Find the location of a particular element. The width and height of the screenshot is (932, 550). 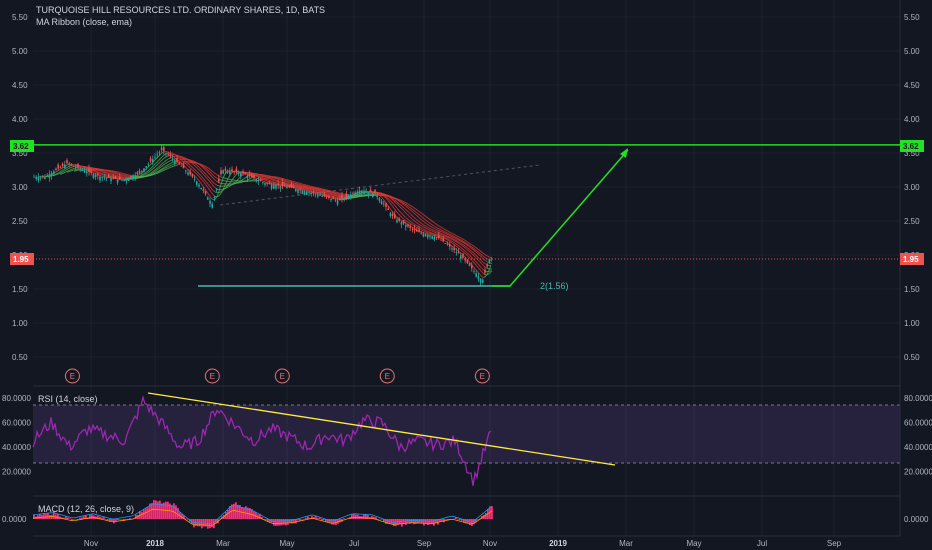

resistance-price-badge is located at coordinates (912, 146).